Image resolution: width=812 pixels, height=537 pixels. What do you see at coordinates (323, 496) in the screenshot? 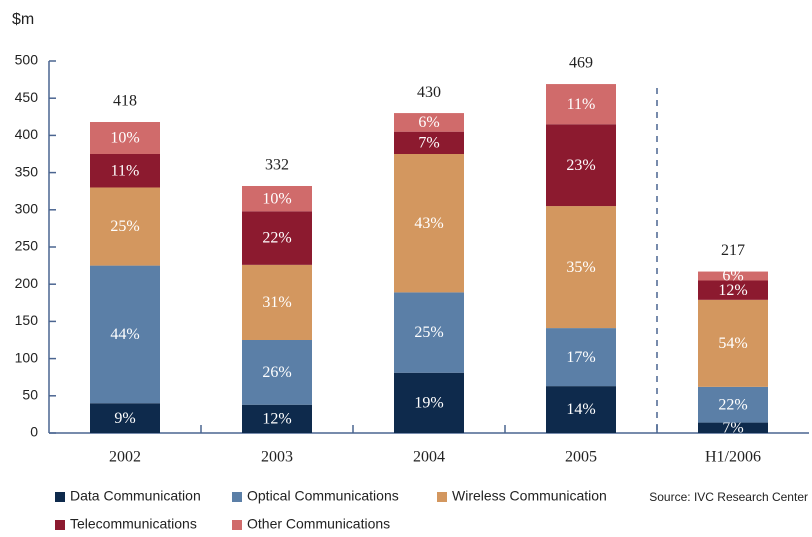
I see `legend-label: Optical Communications` at bounding box center [323, 496].